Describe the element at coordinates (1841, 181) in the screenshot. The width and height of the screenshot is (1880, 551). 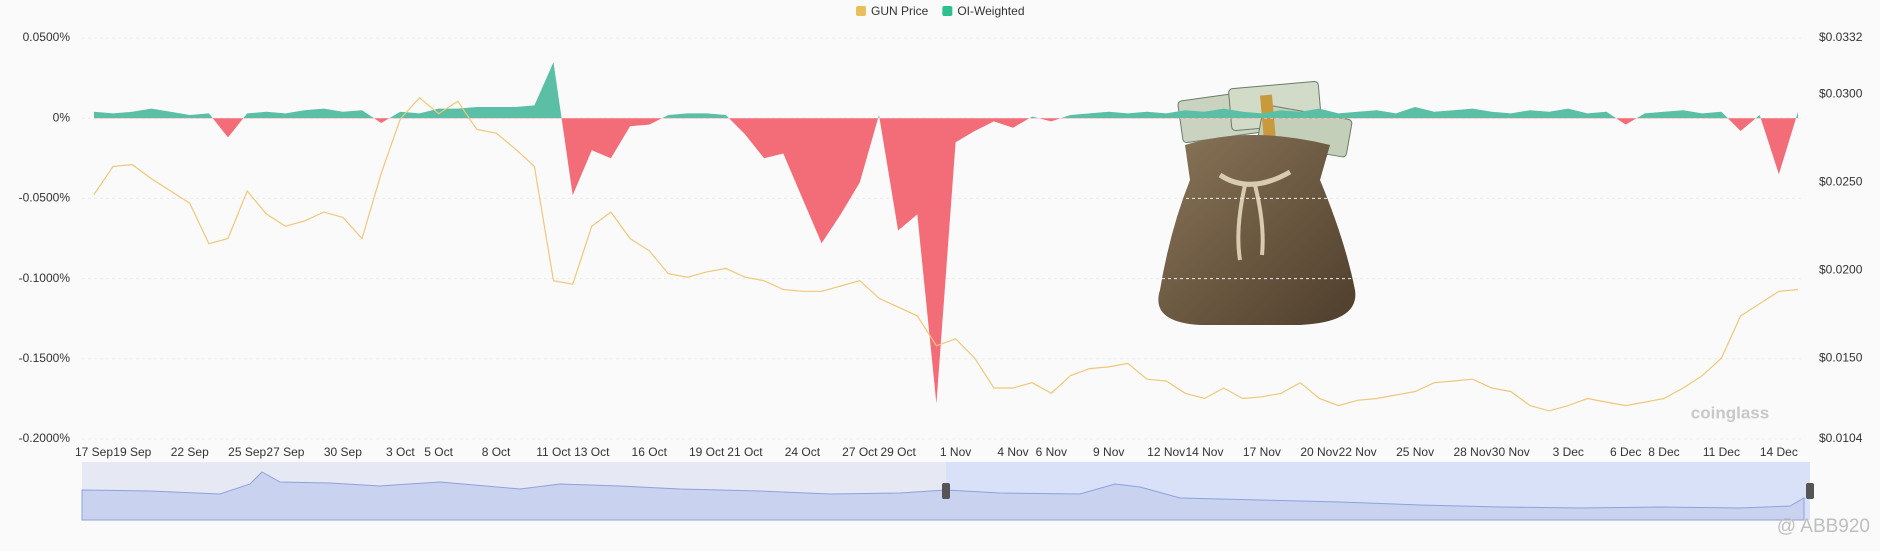
I see `y2-tick-label: $0.0250` at that location.